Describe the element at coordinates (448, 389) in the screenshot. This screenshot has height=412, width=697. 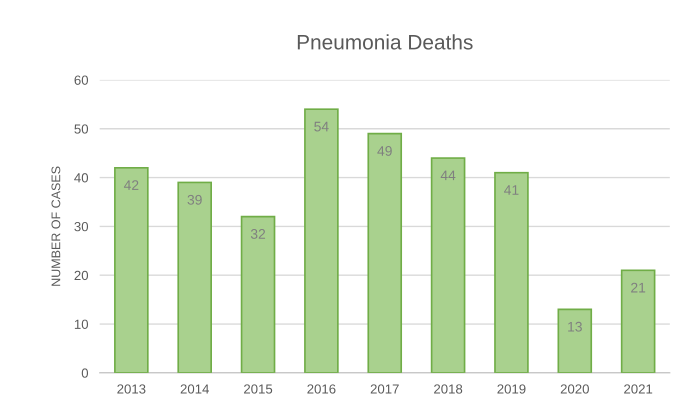
I see `x-tick-label: 2018` at that location.